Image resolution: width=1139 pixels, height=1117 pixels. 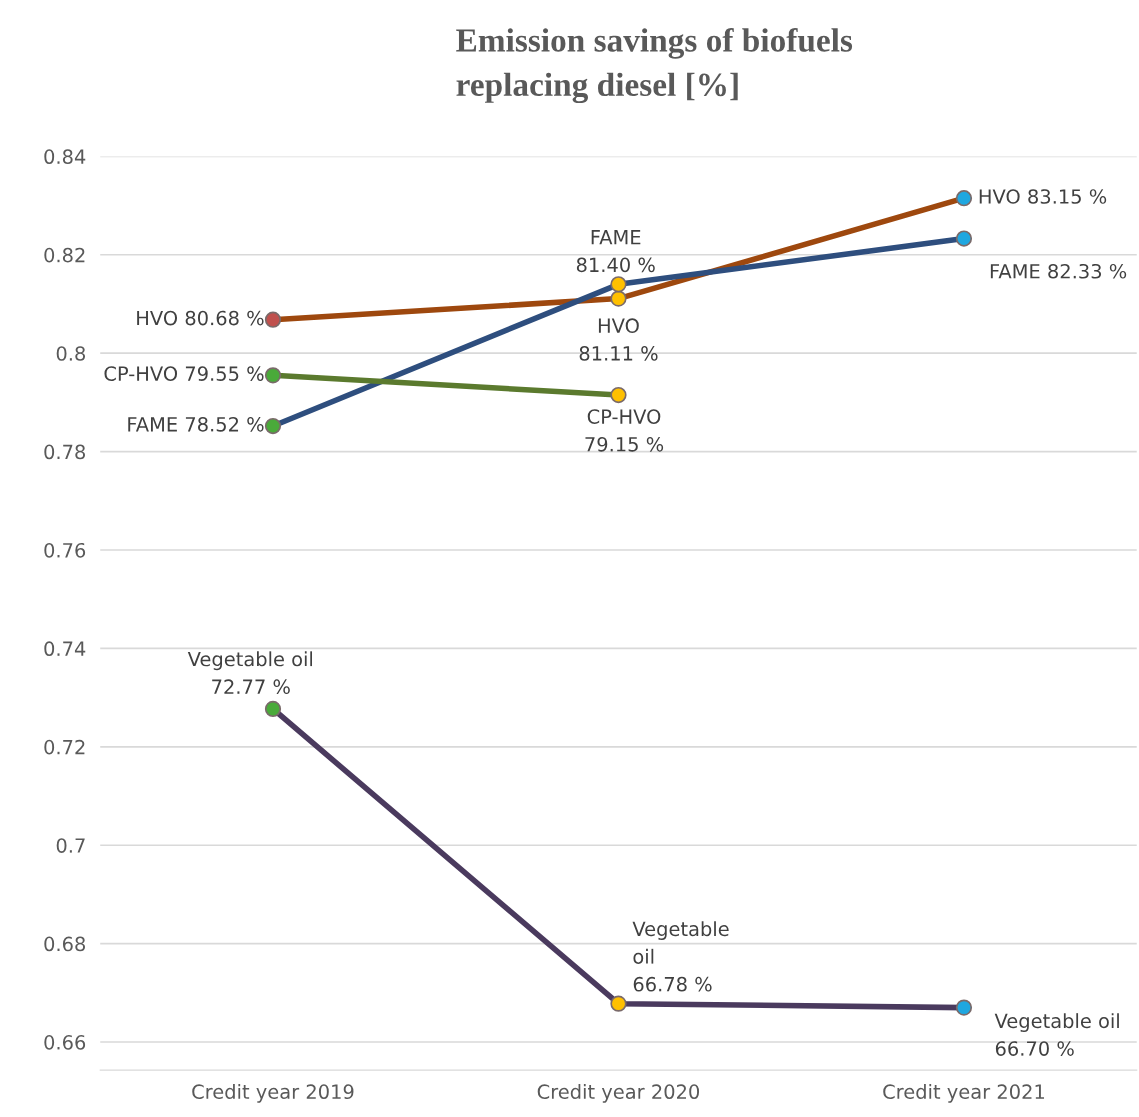 I want to click on data-label: Vegetable oil 72.77 %, so click(x=250, y=673).